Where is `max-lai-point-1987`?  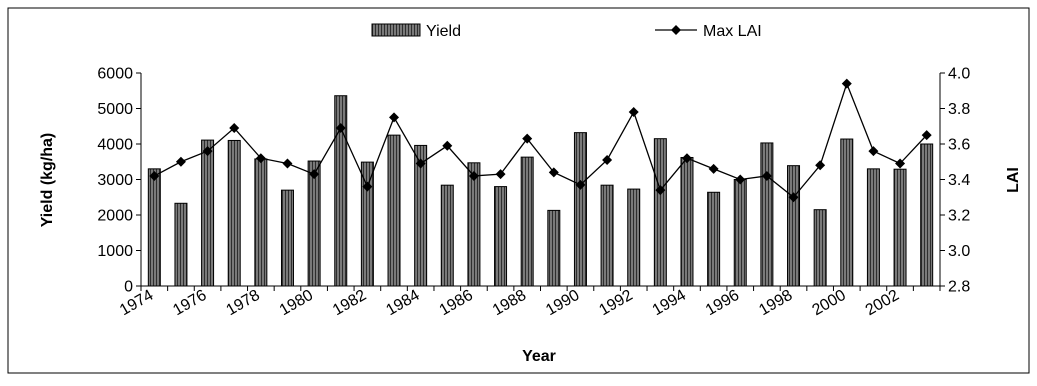
max-lai-point-1987 is located at coordinates (500, 174).